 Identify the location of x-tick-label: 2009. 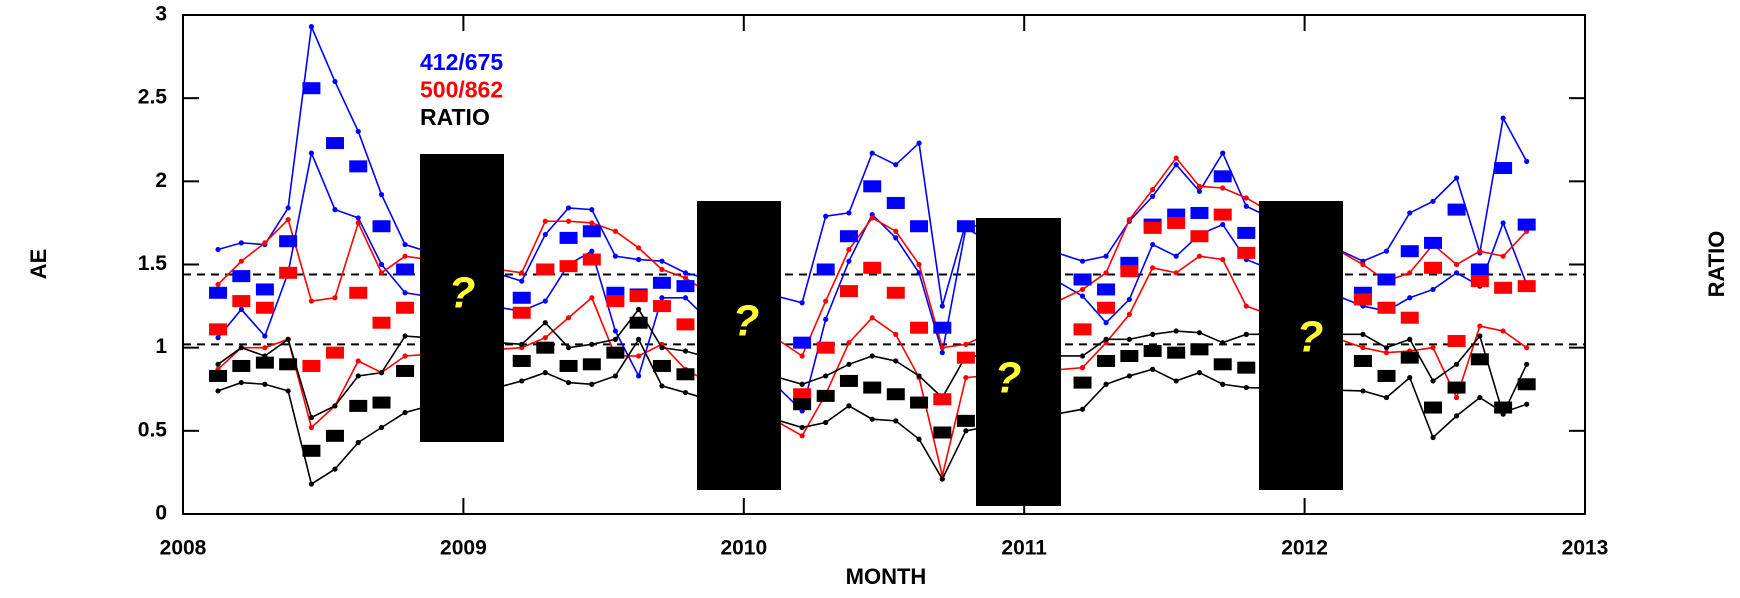
(463, 548).